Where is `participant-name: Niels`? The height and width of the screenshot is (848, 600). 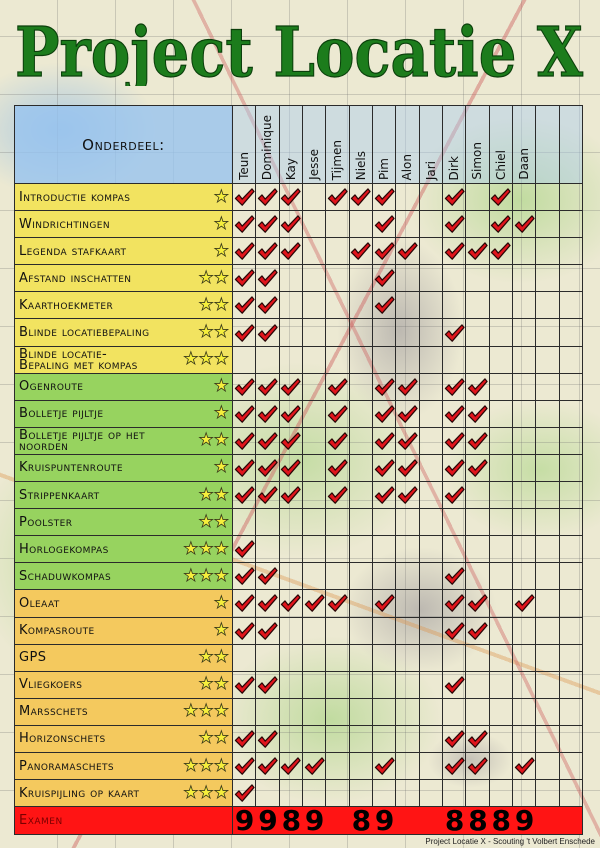 participant-name: Niels is located at coordinates (360, 165).